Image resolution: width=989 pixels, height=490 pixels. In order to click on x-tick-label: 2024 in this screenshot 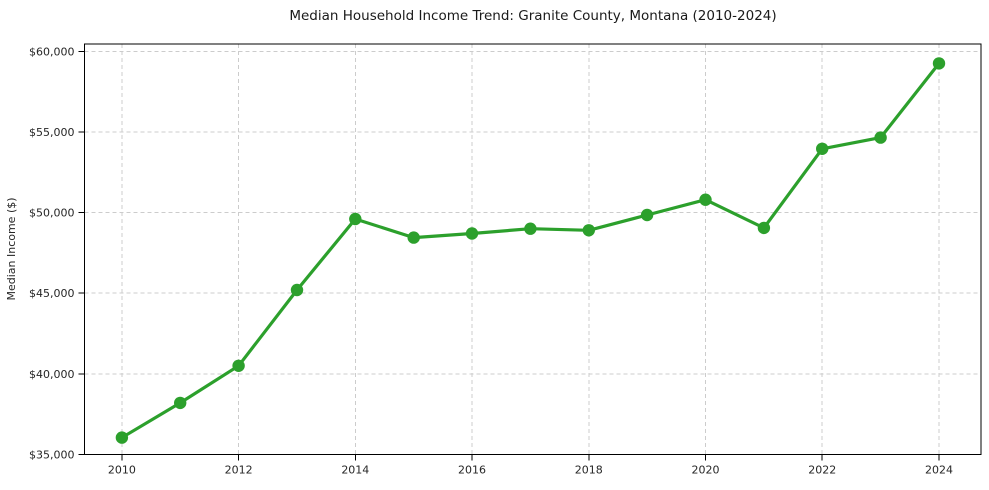, I will do `click(939, 470)`.